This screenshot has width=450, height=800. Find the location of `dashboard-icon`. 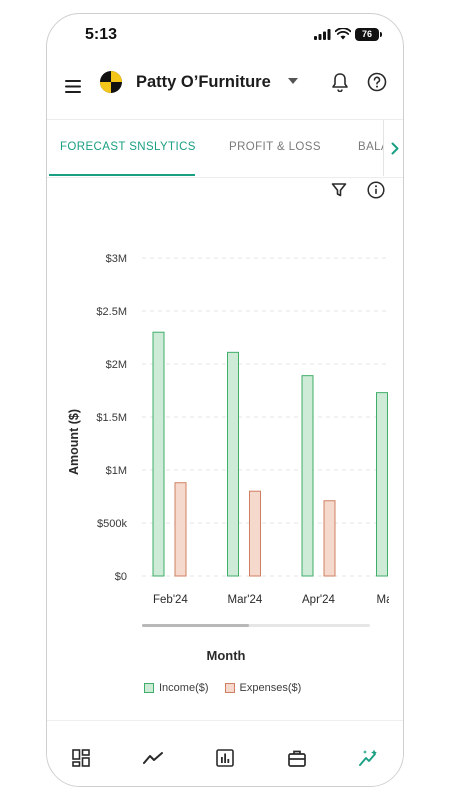

dashboard-icon is located at coordinates (81, 758).